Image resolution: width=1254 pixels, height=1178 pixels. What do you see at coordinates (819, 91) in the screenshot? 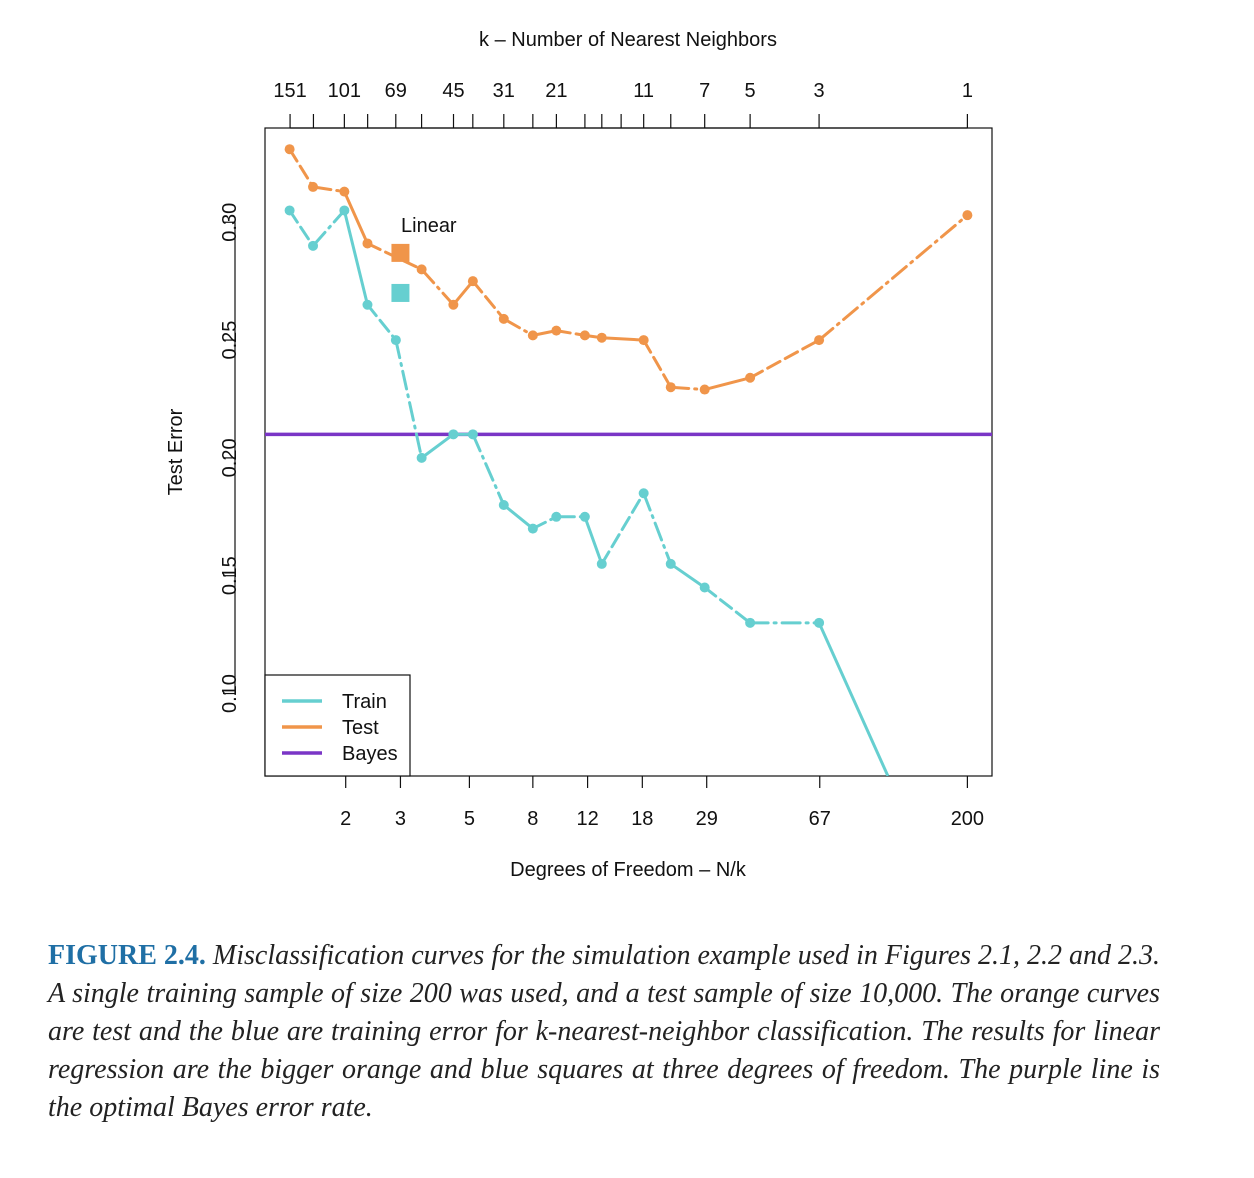
I see `k-tick-label: 3` at bounding box center [819, 91].